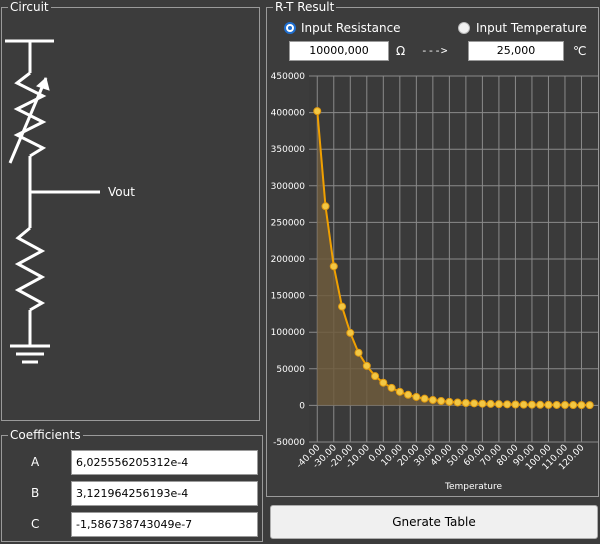  Describe the element at coordinates (43, 84) in the screenshot. I see `thermistor-arrow-head` at that location.